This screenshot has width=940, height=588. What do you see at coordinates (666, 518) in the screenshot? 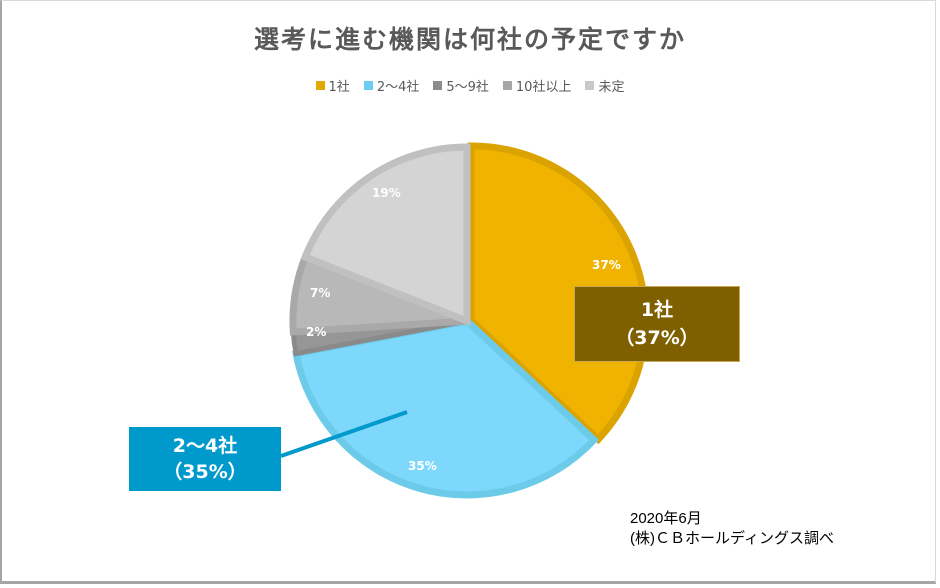
I see `source-date: 2020年6月` at bounding box center [666, 518].